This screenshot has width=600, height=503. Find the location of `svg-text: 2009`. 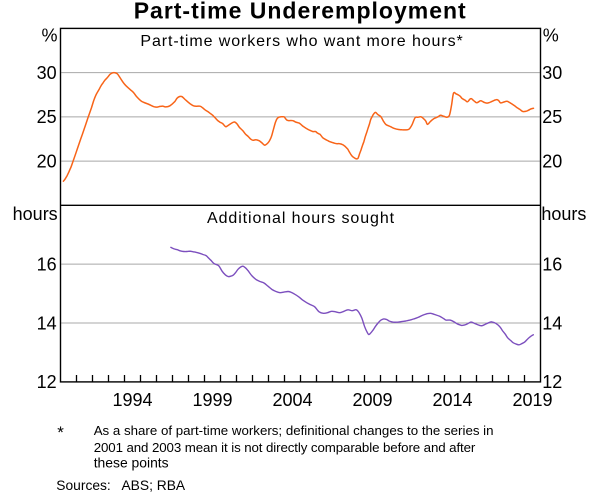

svg-text: 2009 is located at coordinates (372, 400).